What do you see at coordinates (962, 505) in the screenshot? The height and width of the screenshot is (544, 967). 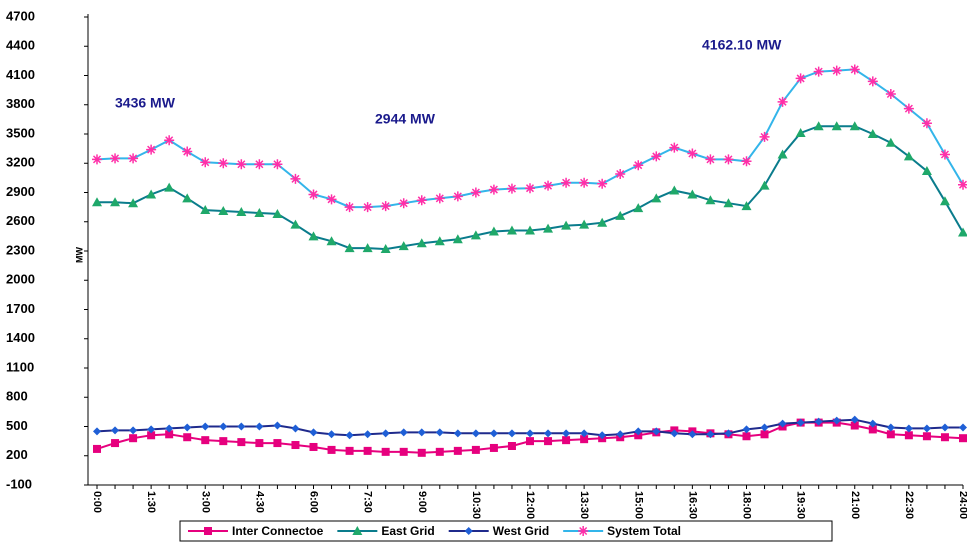 I see `x-tick-label: 24:00` at bounding box center [962, 505].